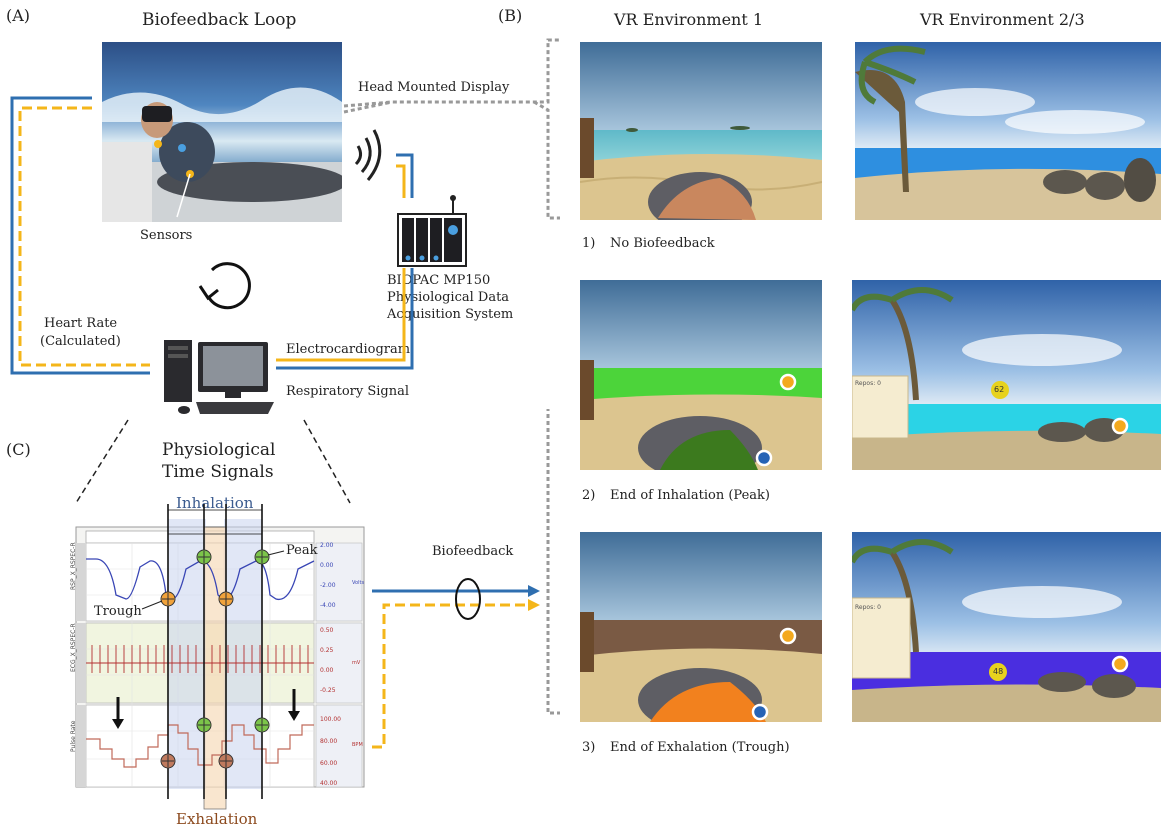  Describe the element at coordinates (18, 449) in the screenshot. I see `panel-c-letter: (C)` at that location.